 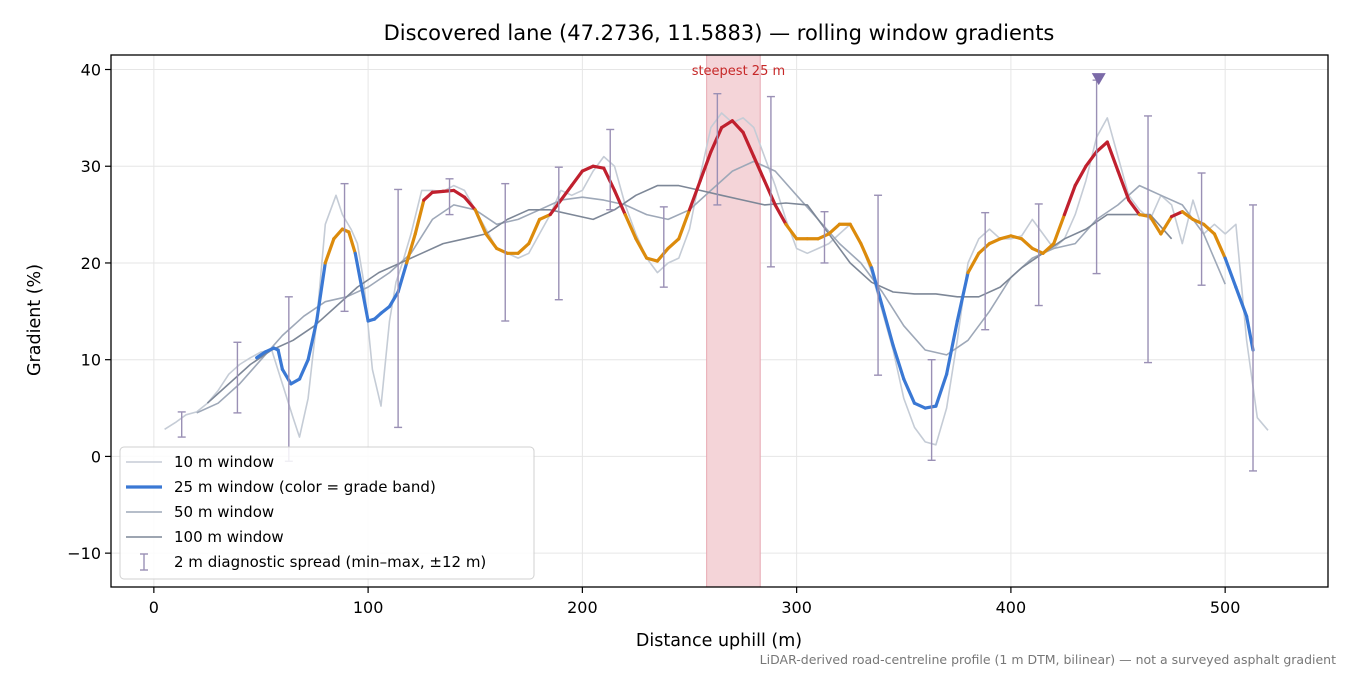 What do you see at coordinates (224, 512) in the screenshot?
I see `legend-label: 50 m window` at bounding box center [224, 512].